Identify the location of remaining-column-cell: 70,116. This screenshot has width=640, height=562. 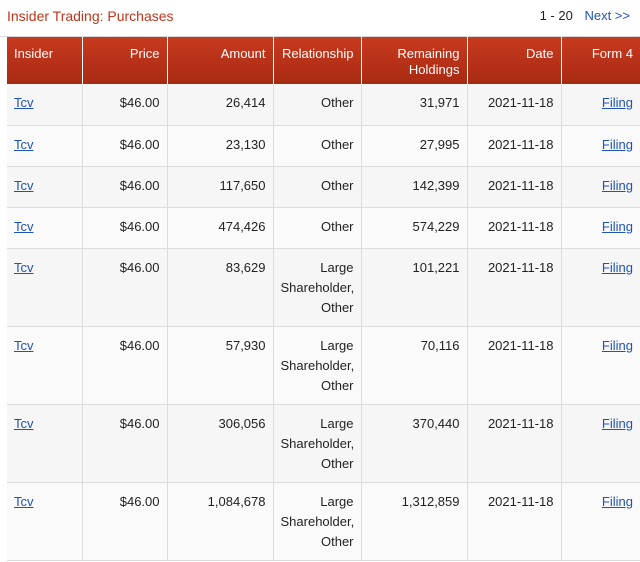
(414, 365).